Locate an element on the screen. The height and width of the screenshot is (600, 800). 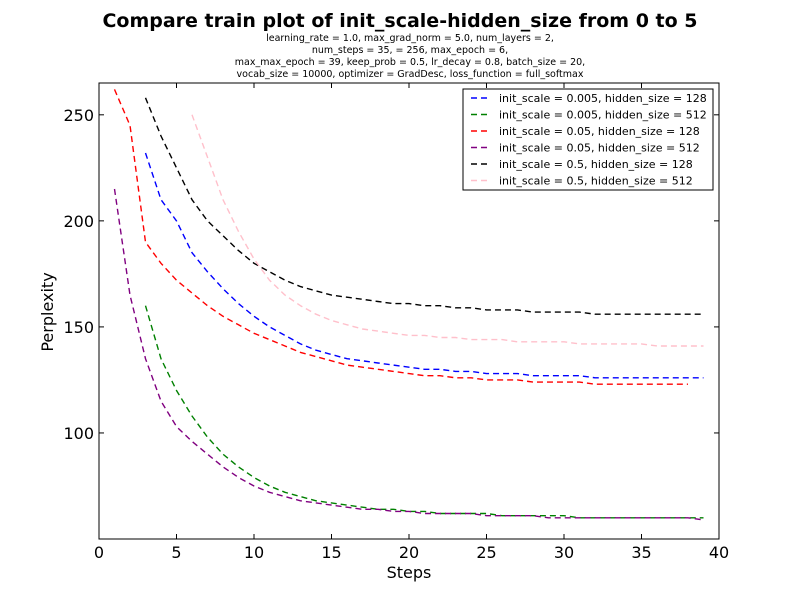
legend-label-3: init_scale = 0.05, hidden_size = 128 is located at coordinates (599, 131).